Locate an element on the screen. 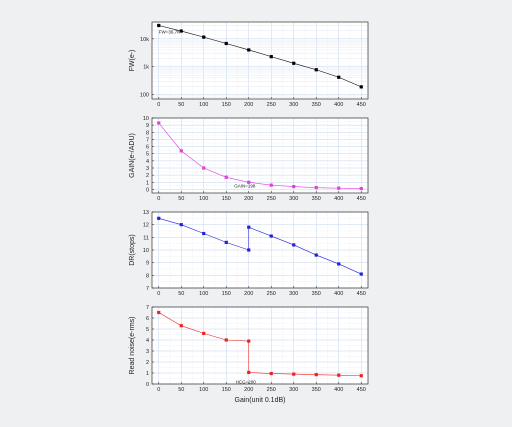 The height and width of the screenshot is (427, 512). y-axis-label: Read noise(e-rms) is located at coordinates (132, 346).